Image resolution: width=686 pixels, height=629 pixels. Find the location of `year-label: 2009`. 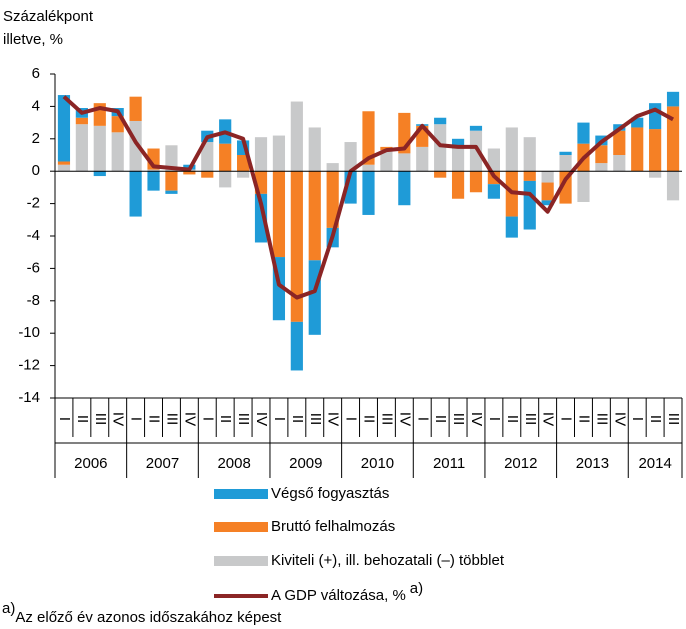

year-label: 2009 is located at coordinates (305, 463).